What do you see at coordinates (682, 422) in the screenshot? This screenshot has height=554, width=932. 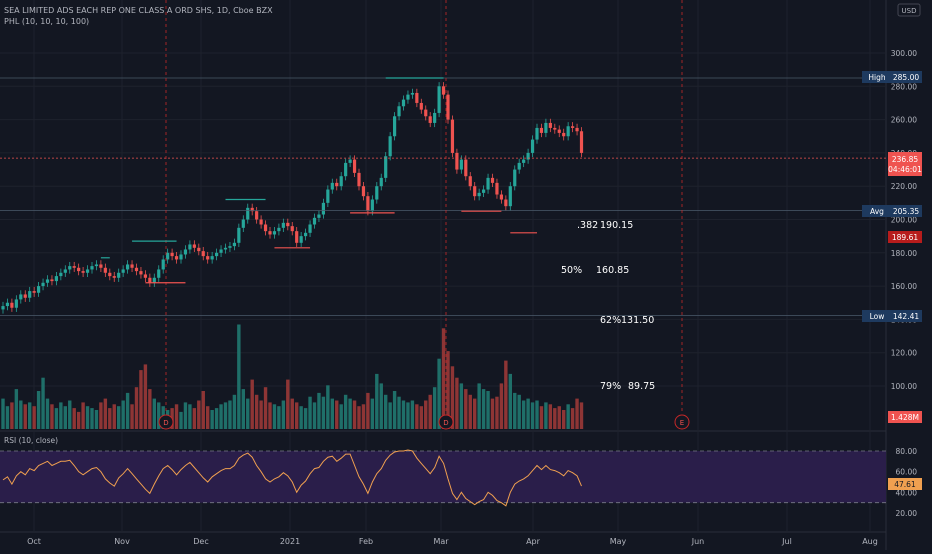 I see `earnings-marker` at bounding box center [682, 422].